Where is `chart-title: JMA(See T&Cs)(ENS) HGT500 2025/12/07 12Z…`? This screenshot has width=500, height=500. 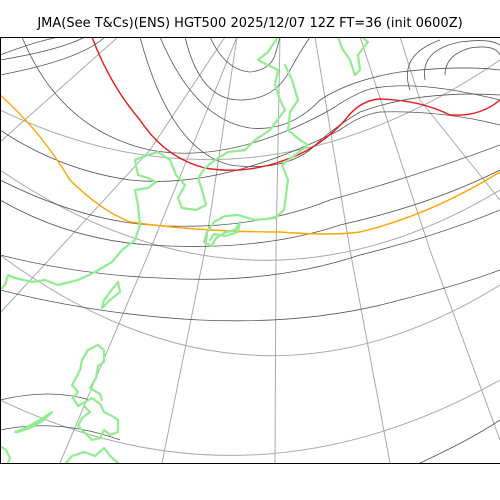 chart-title: JMA(See T&Cs)(ENS) HGT500 2025/12/07 12Z… is located at coordinates (250, 23).